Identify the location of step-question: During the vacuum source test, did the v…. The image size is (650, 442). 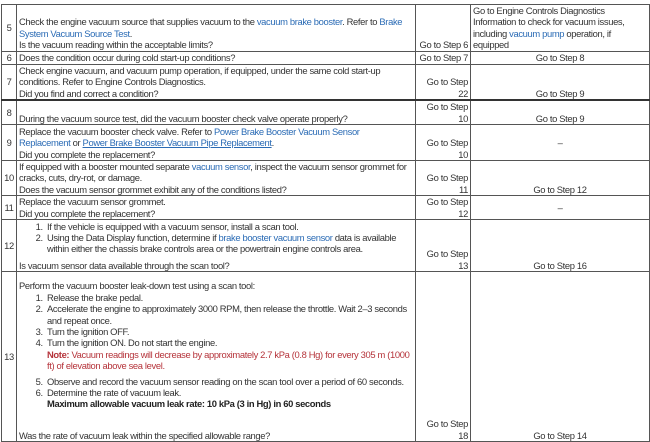
(216, 112).